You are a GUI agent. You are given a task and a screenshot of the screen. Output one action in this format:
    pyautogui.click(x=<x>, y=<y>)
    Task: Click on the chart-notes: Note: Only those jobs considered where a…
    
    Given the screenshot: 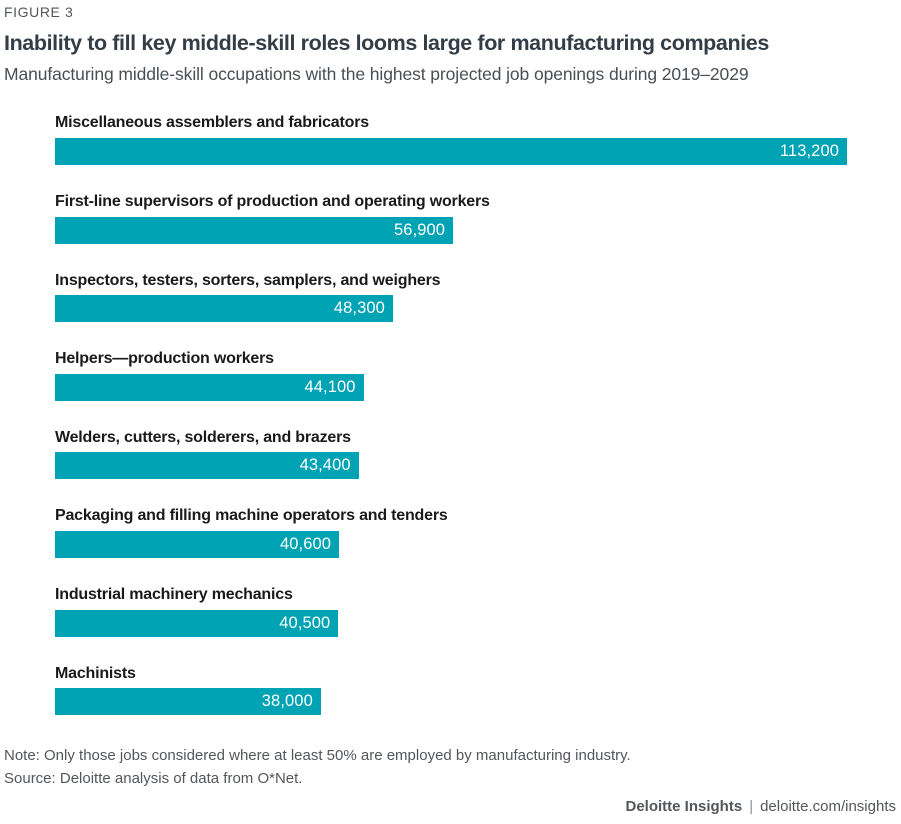 What is the action you would take?
    pyautogui.click(x=452, y=767)
    